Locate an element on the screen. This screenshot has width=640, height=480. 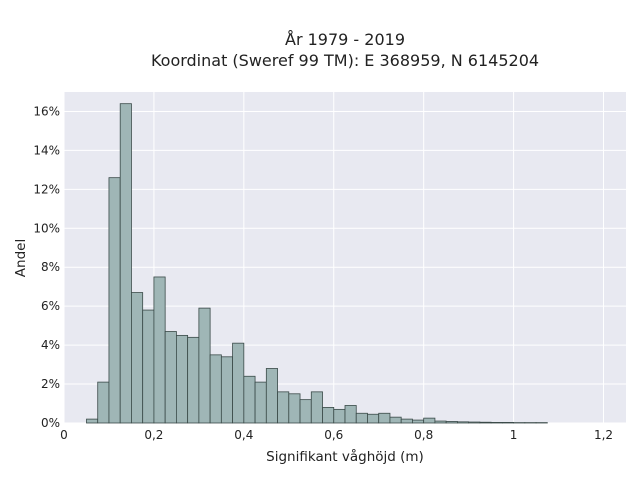
y-tick-label: 4% is located at coordinates (50, 345).